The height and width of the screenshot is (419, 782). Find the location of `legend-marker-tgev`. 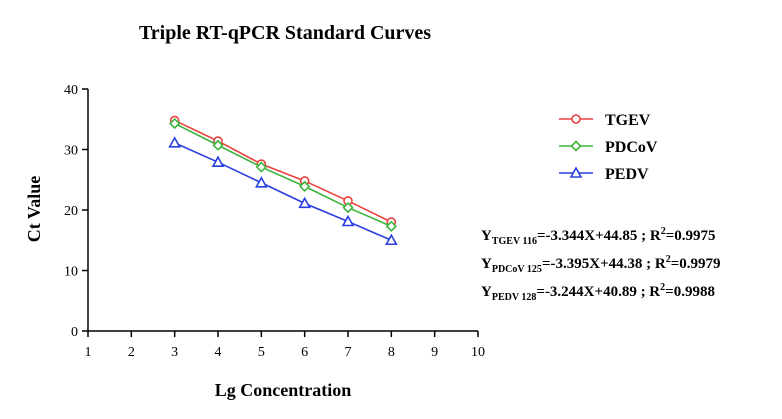

legend-marker-tgev is located at coordinates (576, 119).